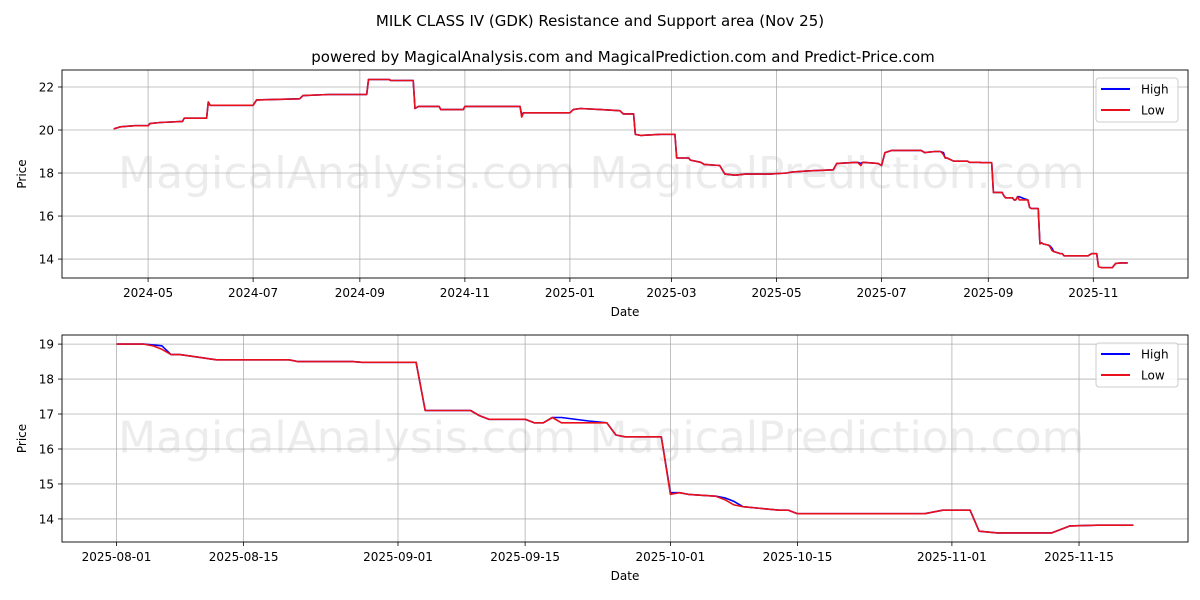 Image resolution: width=1200 pixels, height=600 pixels. What do you see at coordinates (1093, 293) in the screenshot?
I see `x-tick-label: 2025-11` at bounding box center [1093, 293].